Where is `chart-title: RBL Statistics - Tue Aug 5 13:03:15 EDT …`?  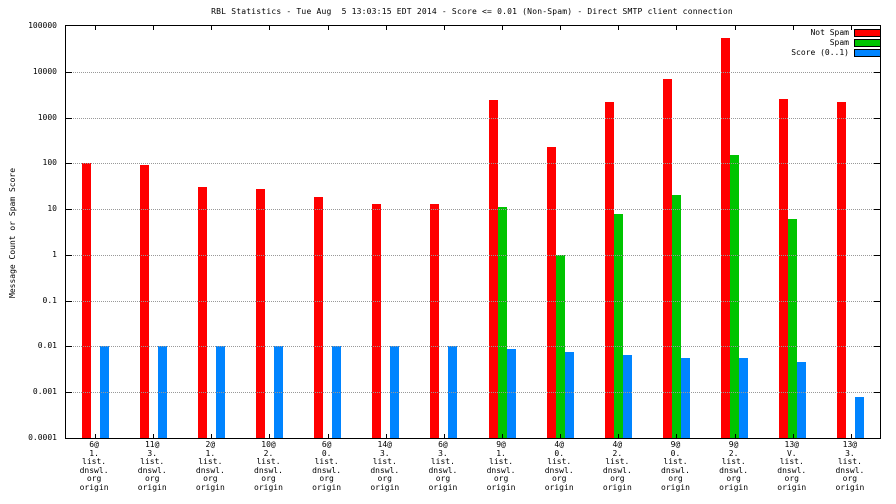
chart-title: RBL Statistics - Tue Aug 5 13:03:15 EDT … is located at coordinates (472, 11).